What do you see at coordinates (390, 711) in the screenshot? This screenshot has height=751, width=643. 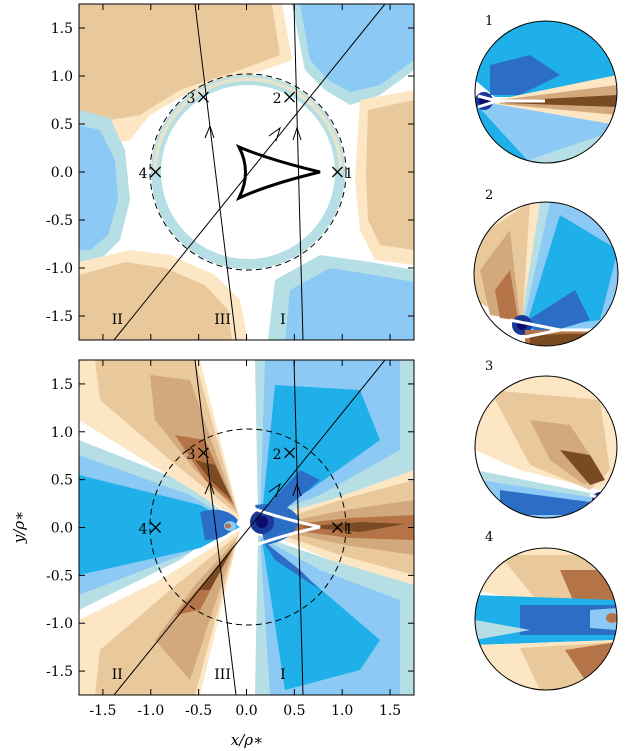 I see `x-tick-label: 1.5` at bounding box center [390, 711].